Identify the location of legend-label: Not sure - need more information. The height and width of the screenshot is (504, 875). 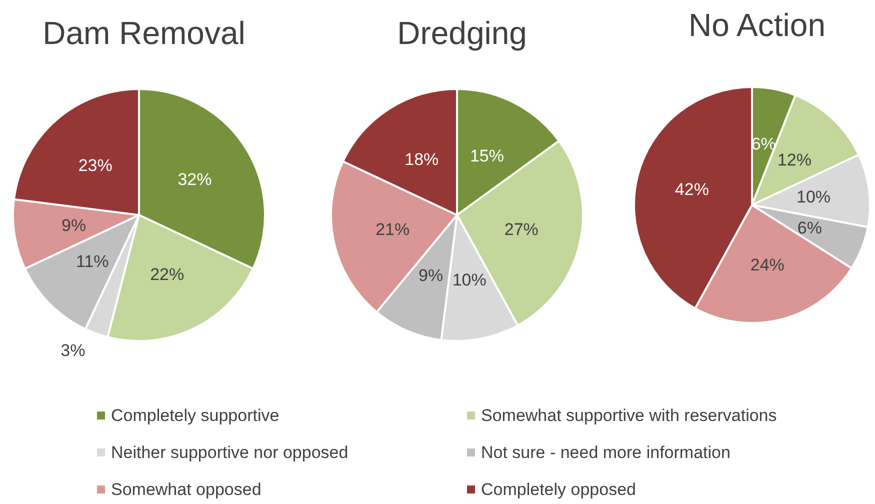
(605, 452).